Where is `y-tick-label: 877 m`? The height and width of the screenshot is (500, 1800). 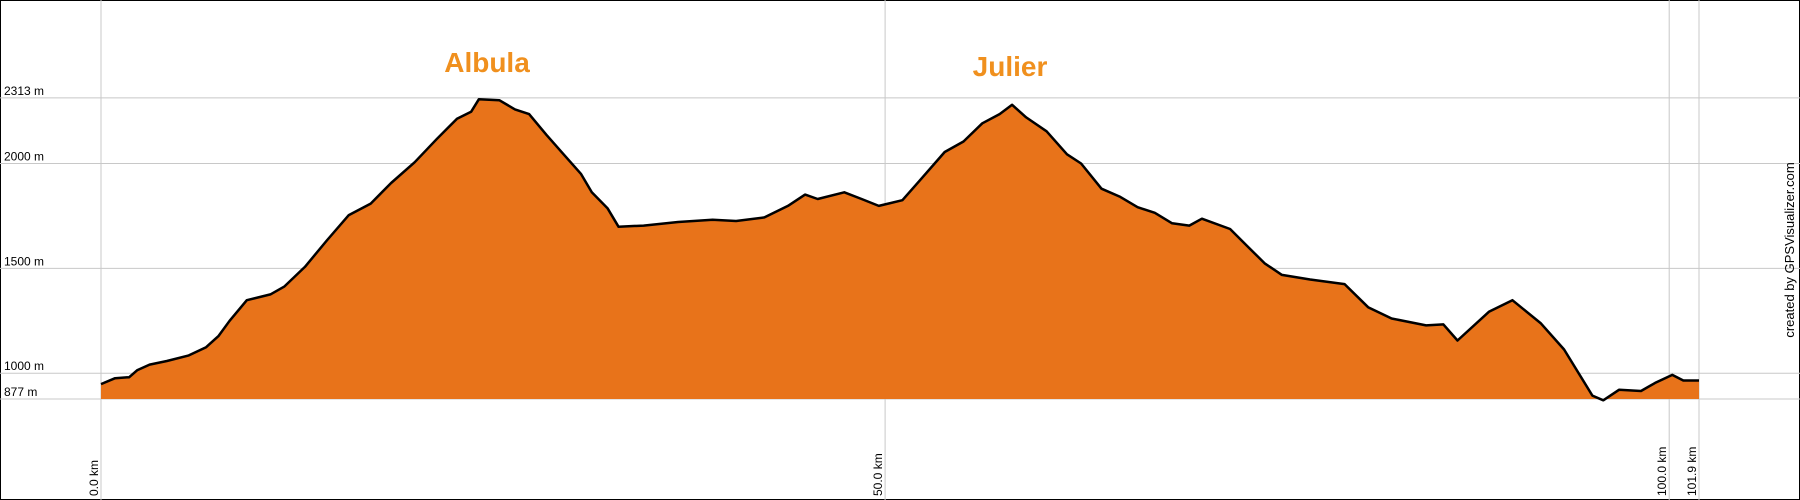
y-tick-label: 877 m is located at coordinates (20, 392).